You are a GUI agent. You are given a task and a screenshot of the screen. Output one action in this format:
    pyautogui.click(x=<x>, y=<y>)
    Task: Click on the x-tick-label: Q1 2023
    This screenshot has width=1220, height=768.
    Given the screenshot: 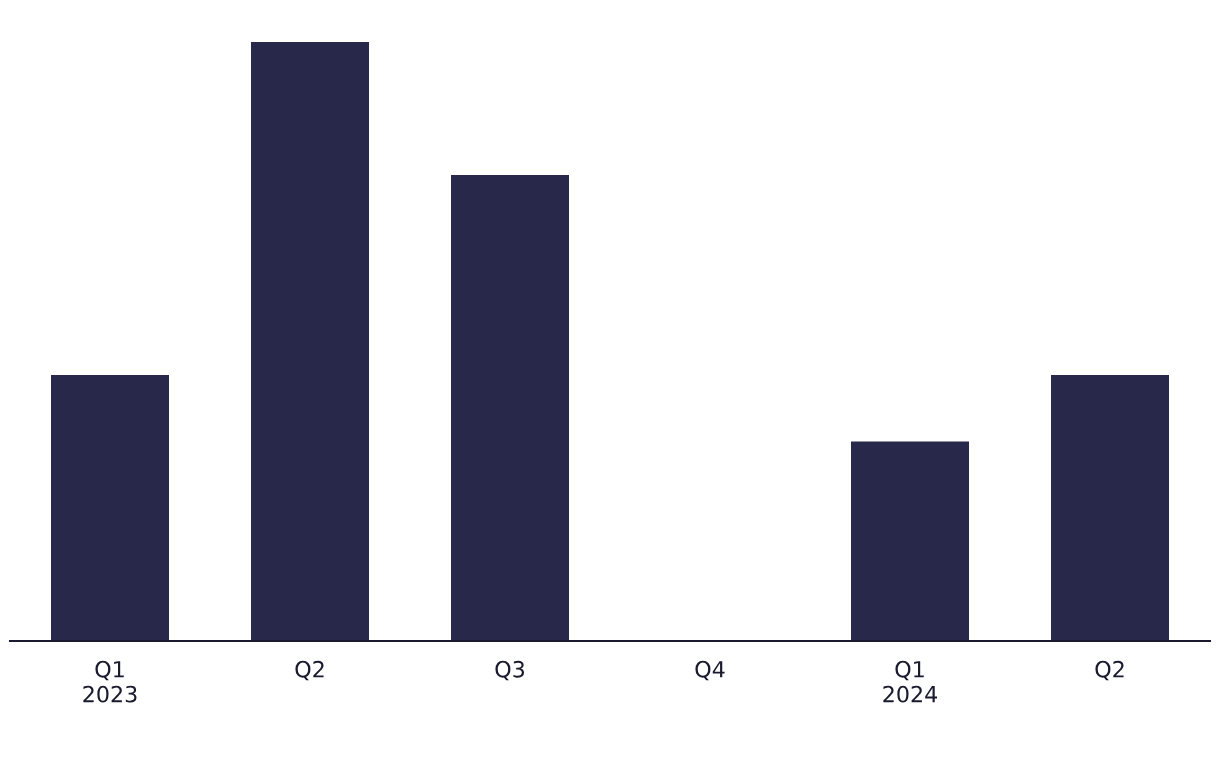 What is the action you would take?
    pyautogui.click(x=110, y=681)
    